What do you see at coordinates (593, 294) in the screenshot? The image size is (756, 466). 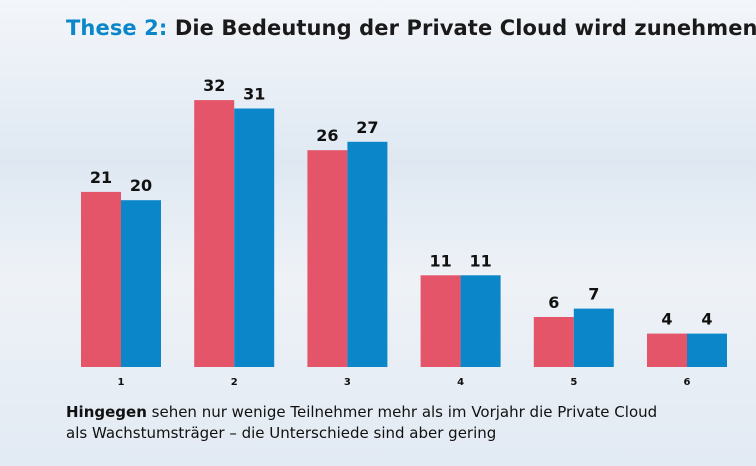 I see `data-label-5-series-2: 7` at bounding box center [593, 294].